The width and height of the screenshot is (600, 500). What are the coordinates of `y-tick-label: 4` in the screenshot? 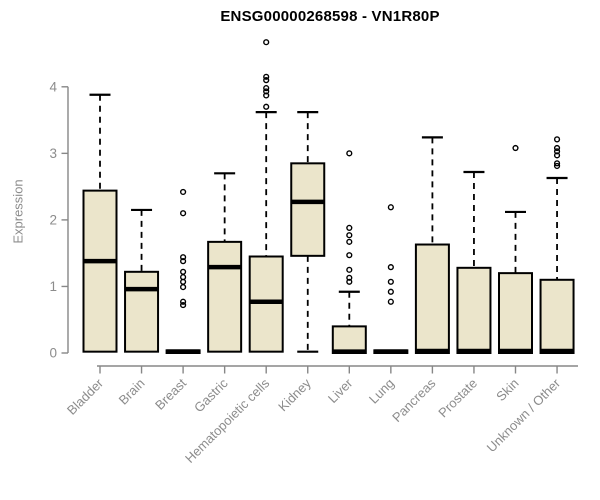 It's located at (53, 86).